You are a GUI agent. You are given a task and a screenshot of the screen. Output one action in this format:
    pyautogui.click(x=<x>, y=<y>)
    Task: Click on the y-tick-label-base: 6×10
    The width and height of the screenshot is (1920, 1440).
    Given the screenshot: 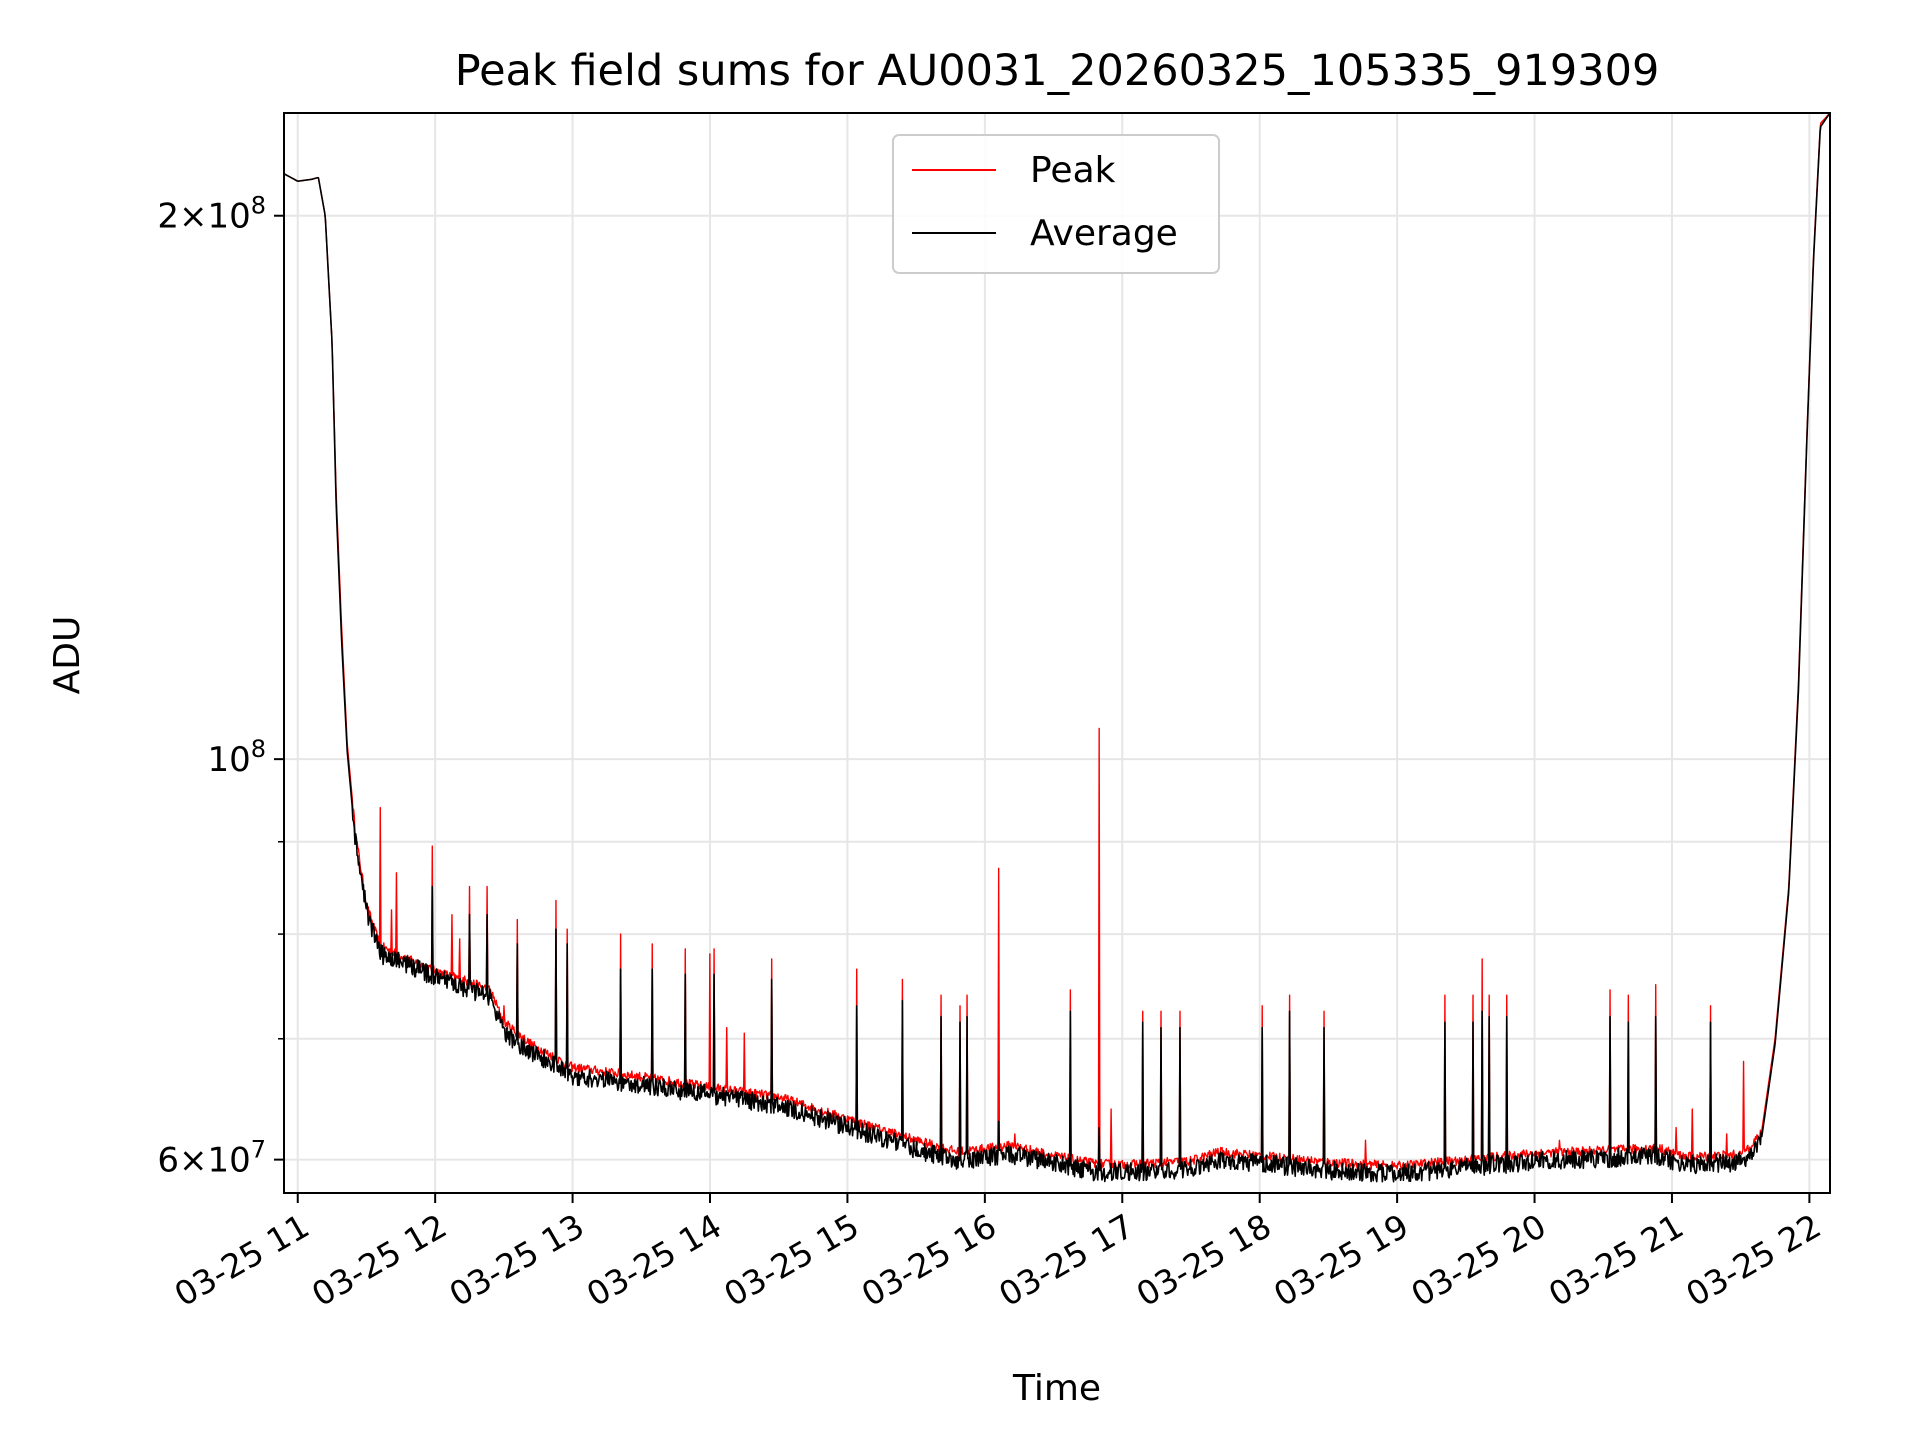 What is the action you would take?
    pyautogui.click(x=203, y=1161)
    